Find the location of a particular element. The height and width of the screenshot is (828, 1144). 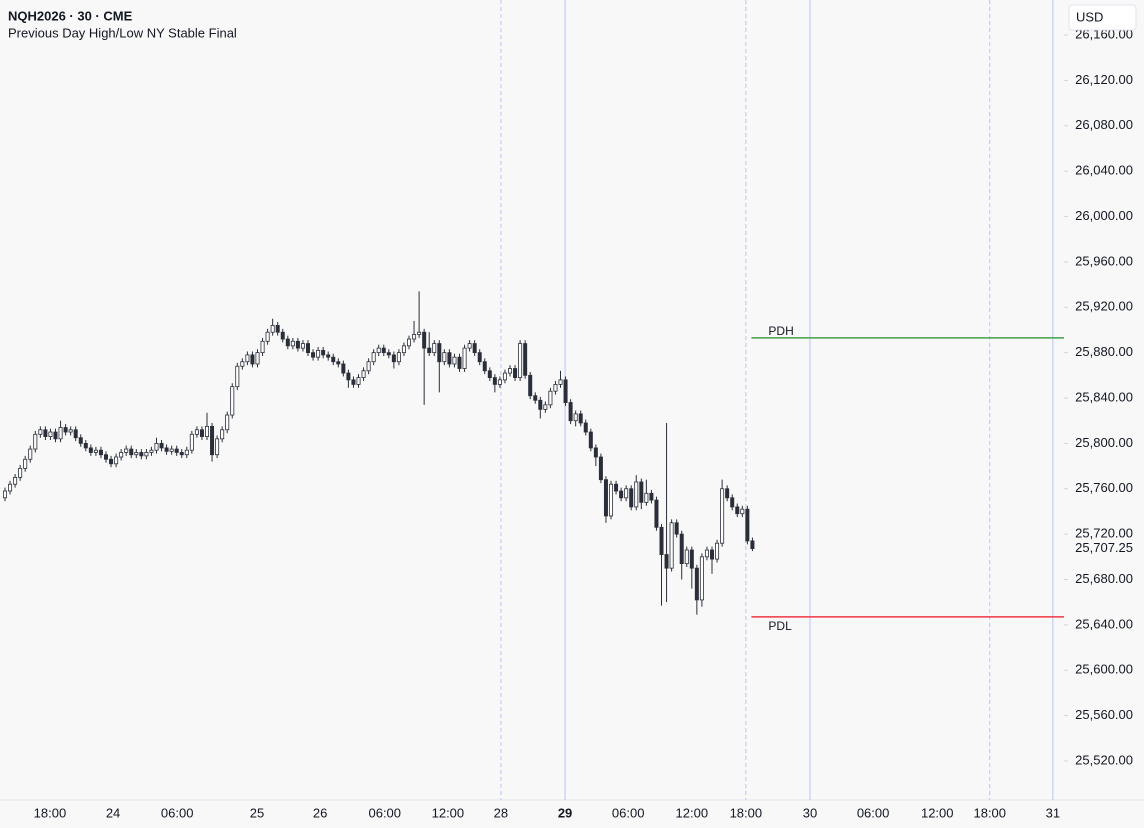

y-tick-label: 25,680.00 is located at coordinates (1104, 578).